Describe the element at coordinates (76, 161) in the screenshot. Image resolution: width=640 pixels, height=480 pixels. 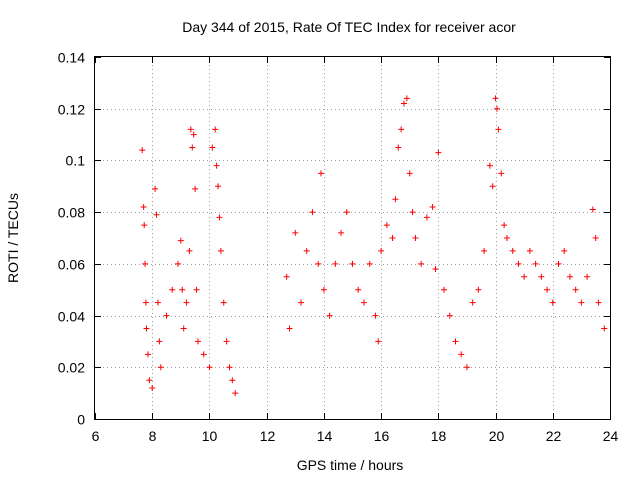
I see `y-tick-label: 0.1` at that location.